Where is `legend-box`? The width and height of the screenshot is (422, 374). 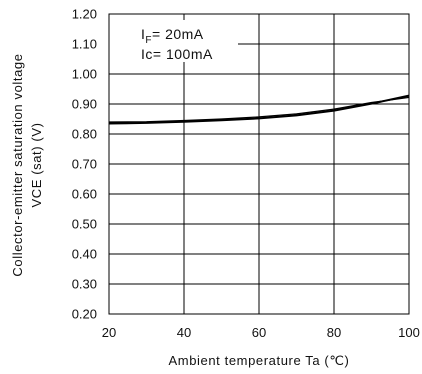 legend-box is located at coordinates (184, 41).